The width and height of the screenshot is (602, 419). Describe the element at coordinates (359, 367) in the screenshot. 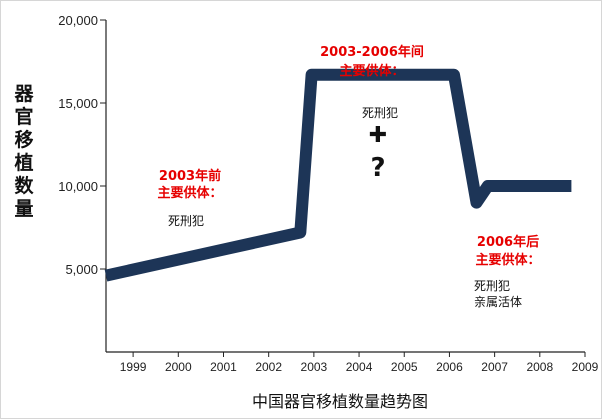

I see `x-tick-label: 2004` at that location.